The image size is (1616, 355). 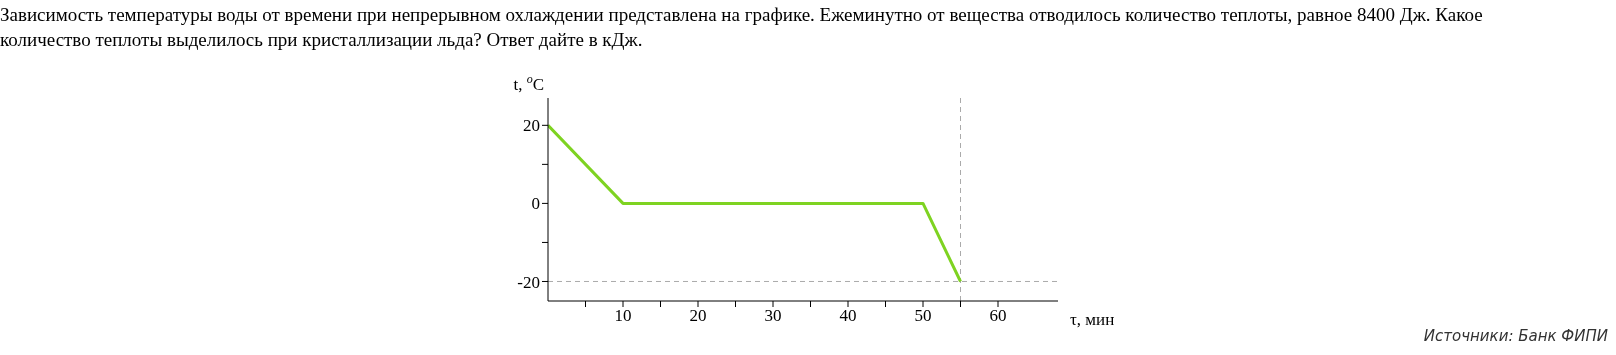 I want to click on y-tick-label: 20, so click(x=531, y=126).